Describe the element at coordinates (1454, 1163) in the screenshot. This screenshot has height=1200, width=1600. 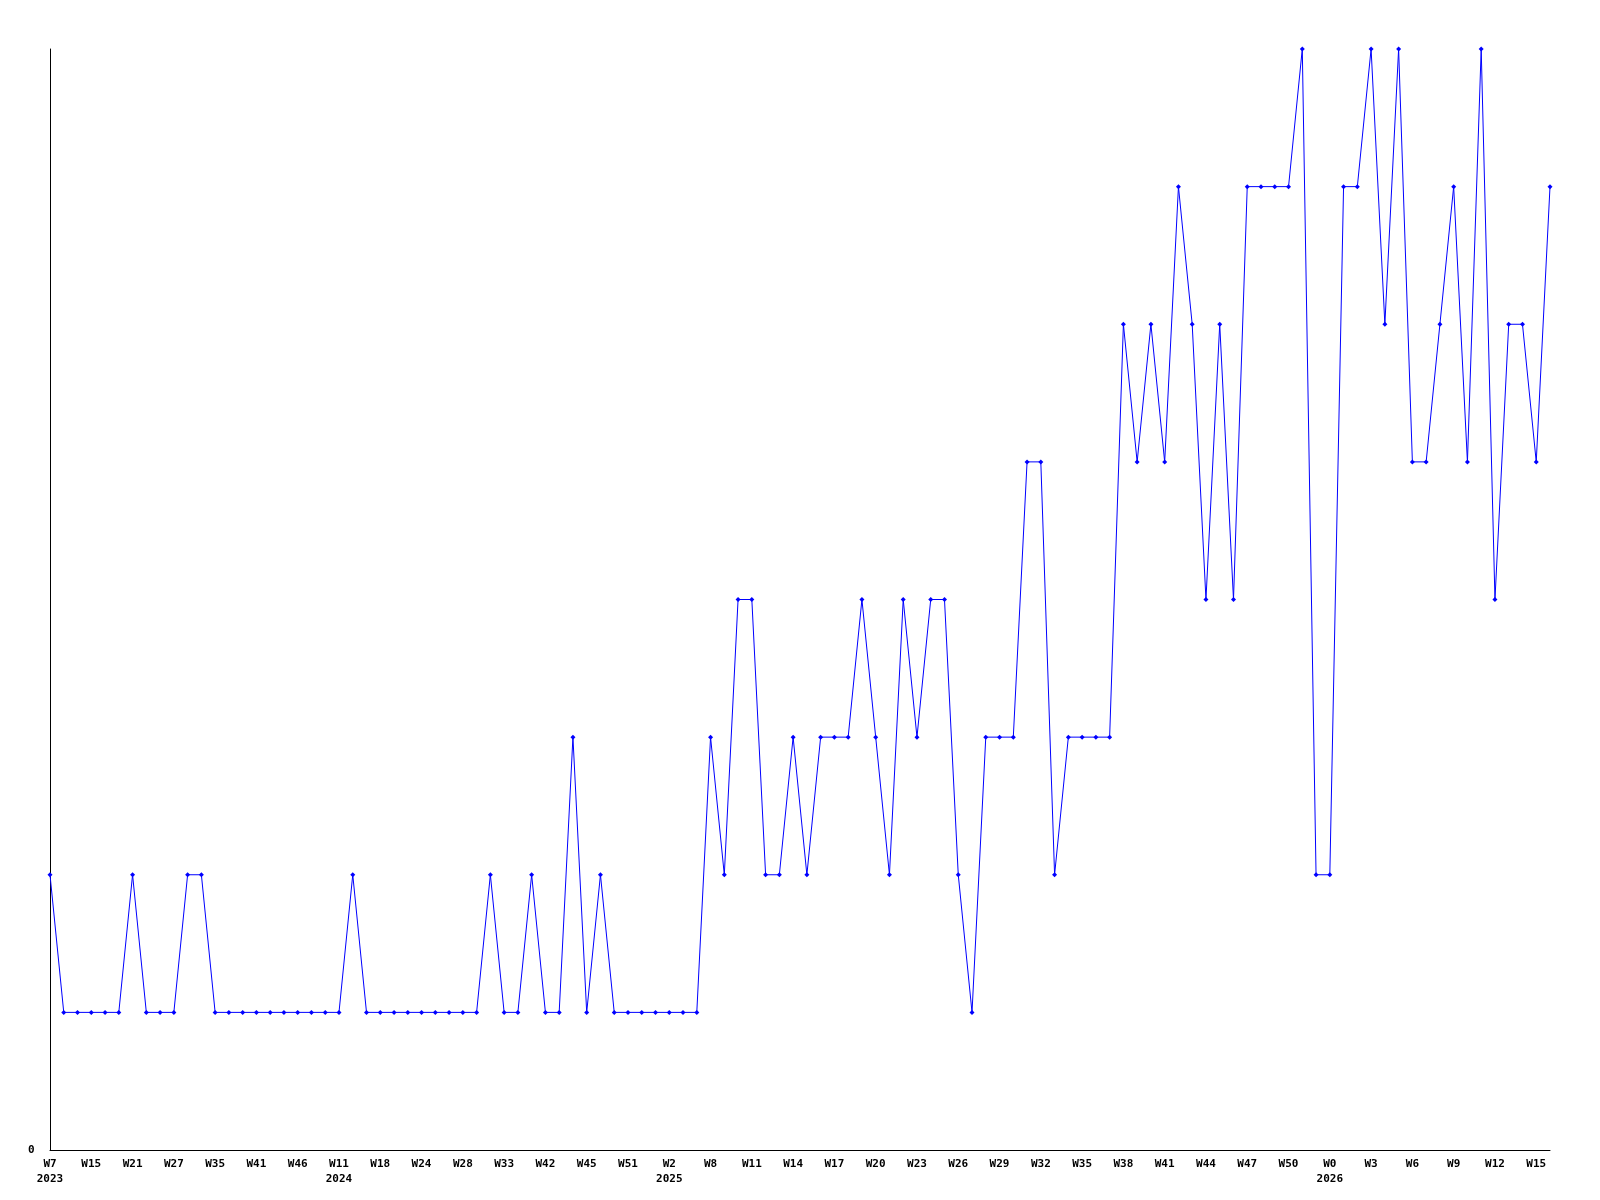
I see `x-tick-label: W9` at that location.